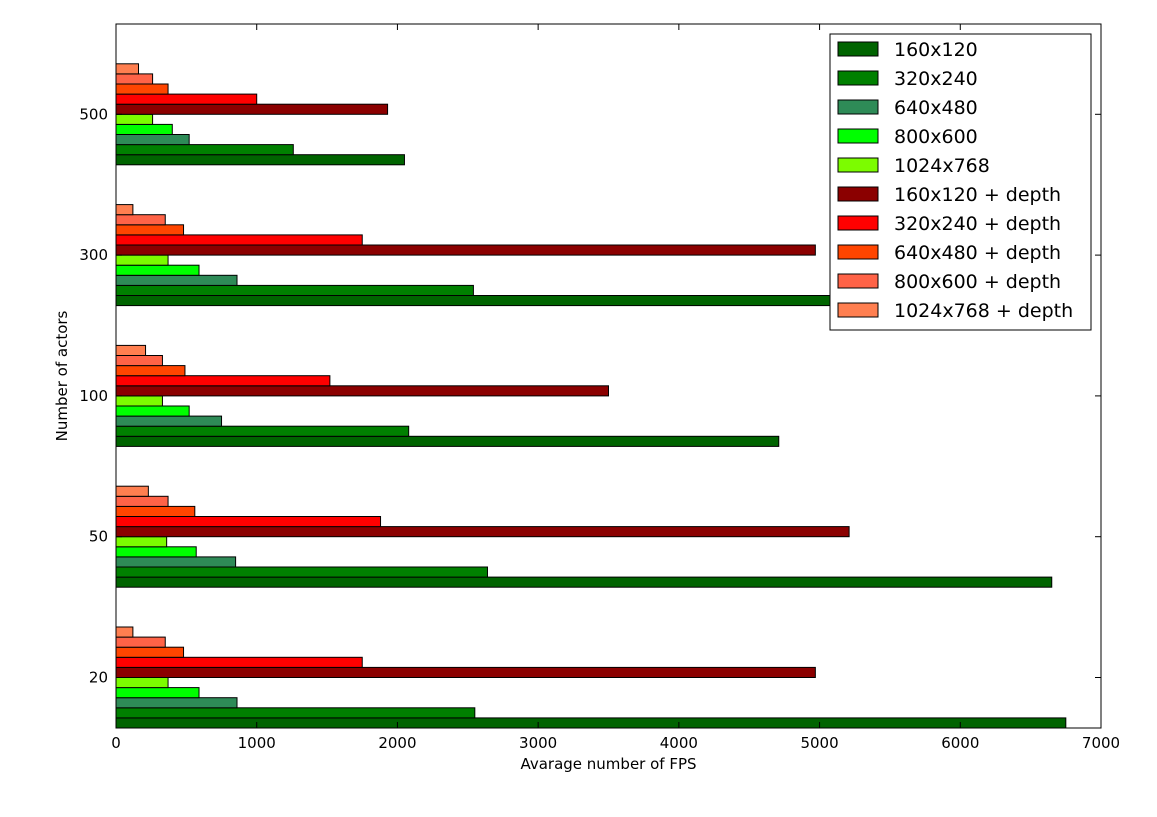 This screenshot has height=817, width=1157. I want to click on legend-entry: 640x480, so click(936, 108).